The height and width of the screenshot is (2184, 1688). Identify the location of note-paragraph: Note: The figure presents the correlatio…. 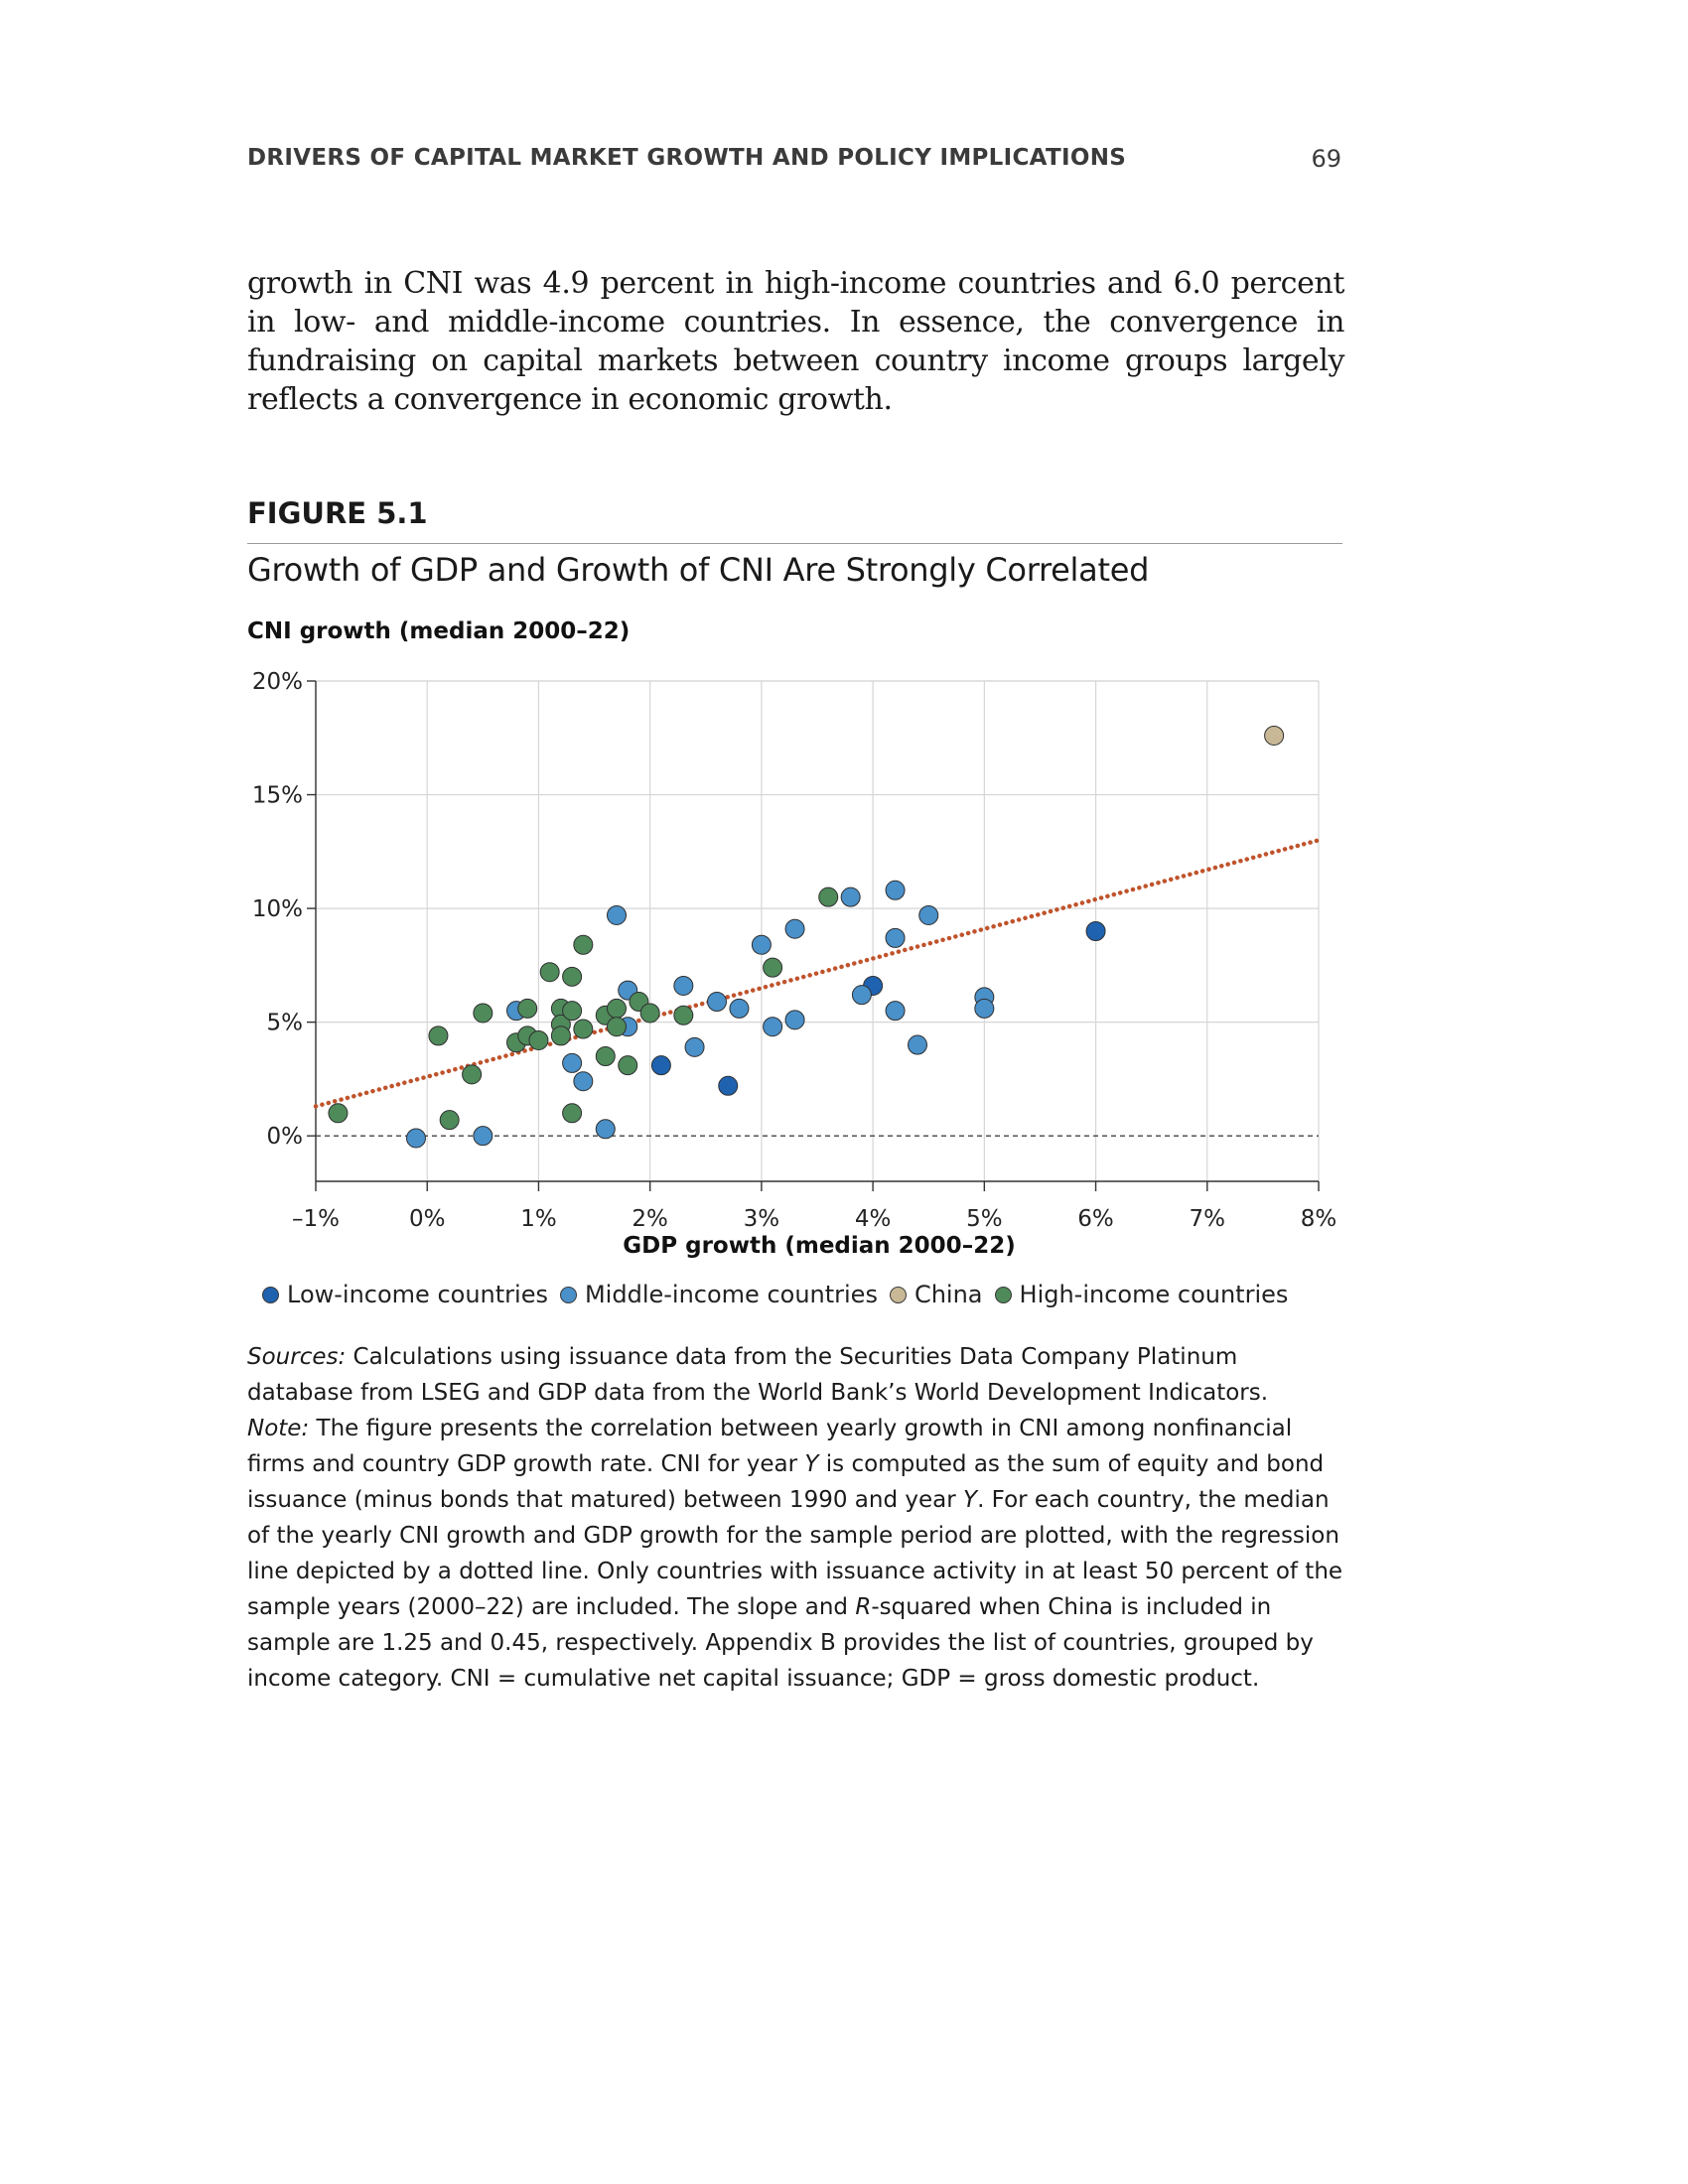
(798, 1554).